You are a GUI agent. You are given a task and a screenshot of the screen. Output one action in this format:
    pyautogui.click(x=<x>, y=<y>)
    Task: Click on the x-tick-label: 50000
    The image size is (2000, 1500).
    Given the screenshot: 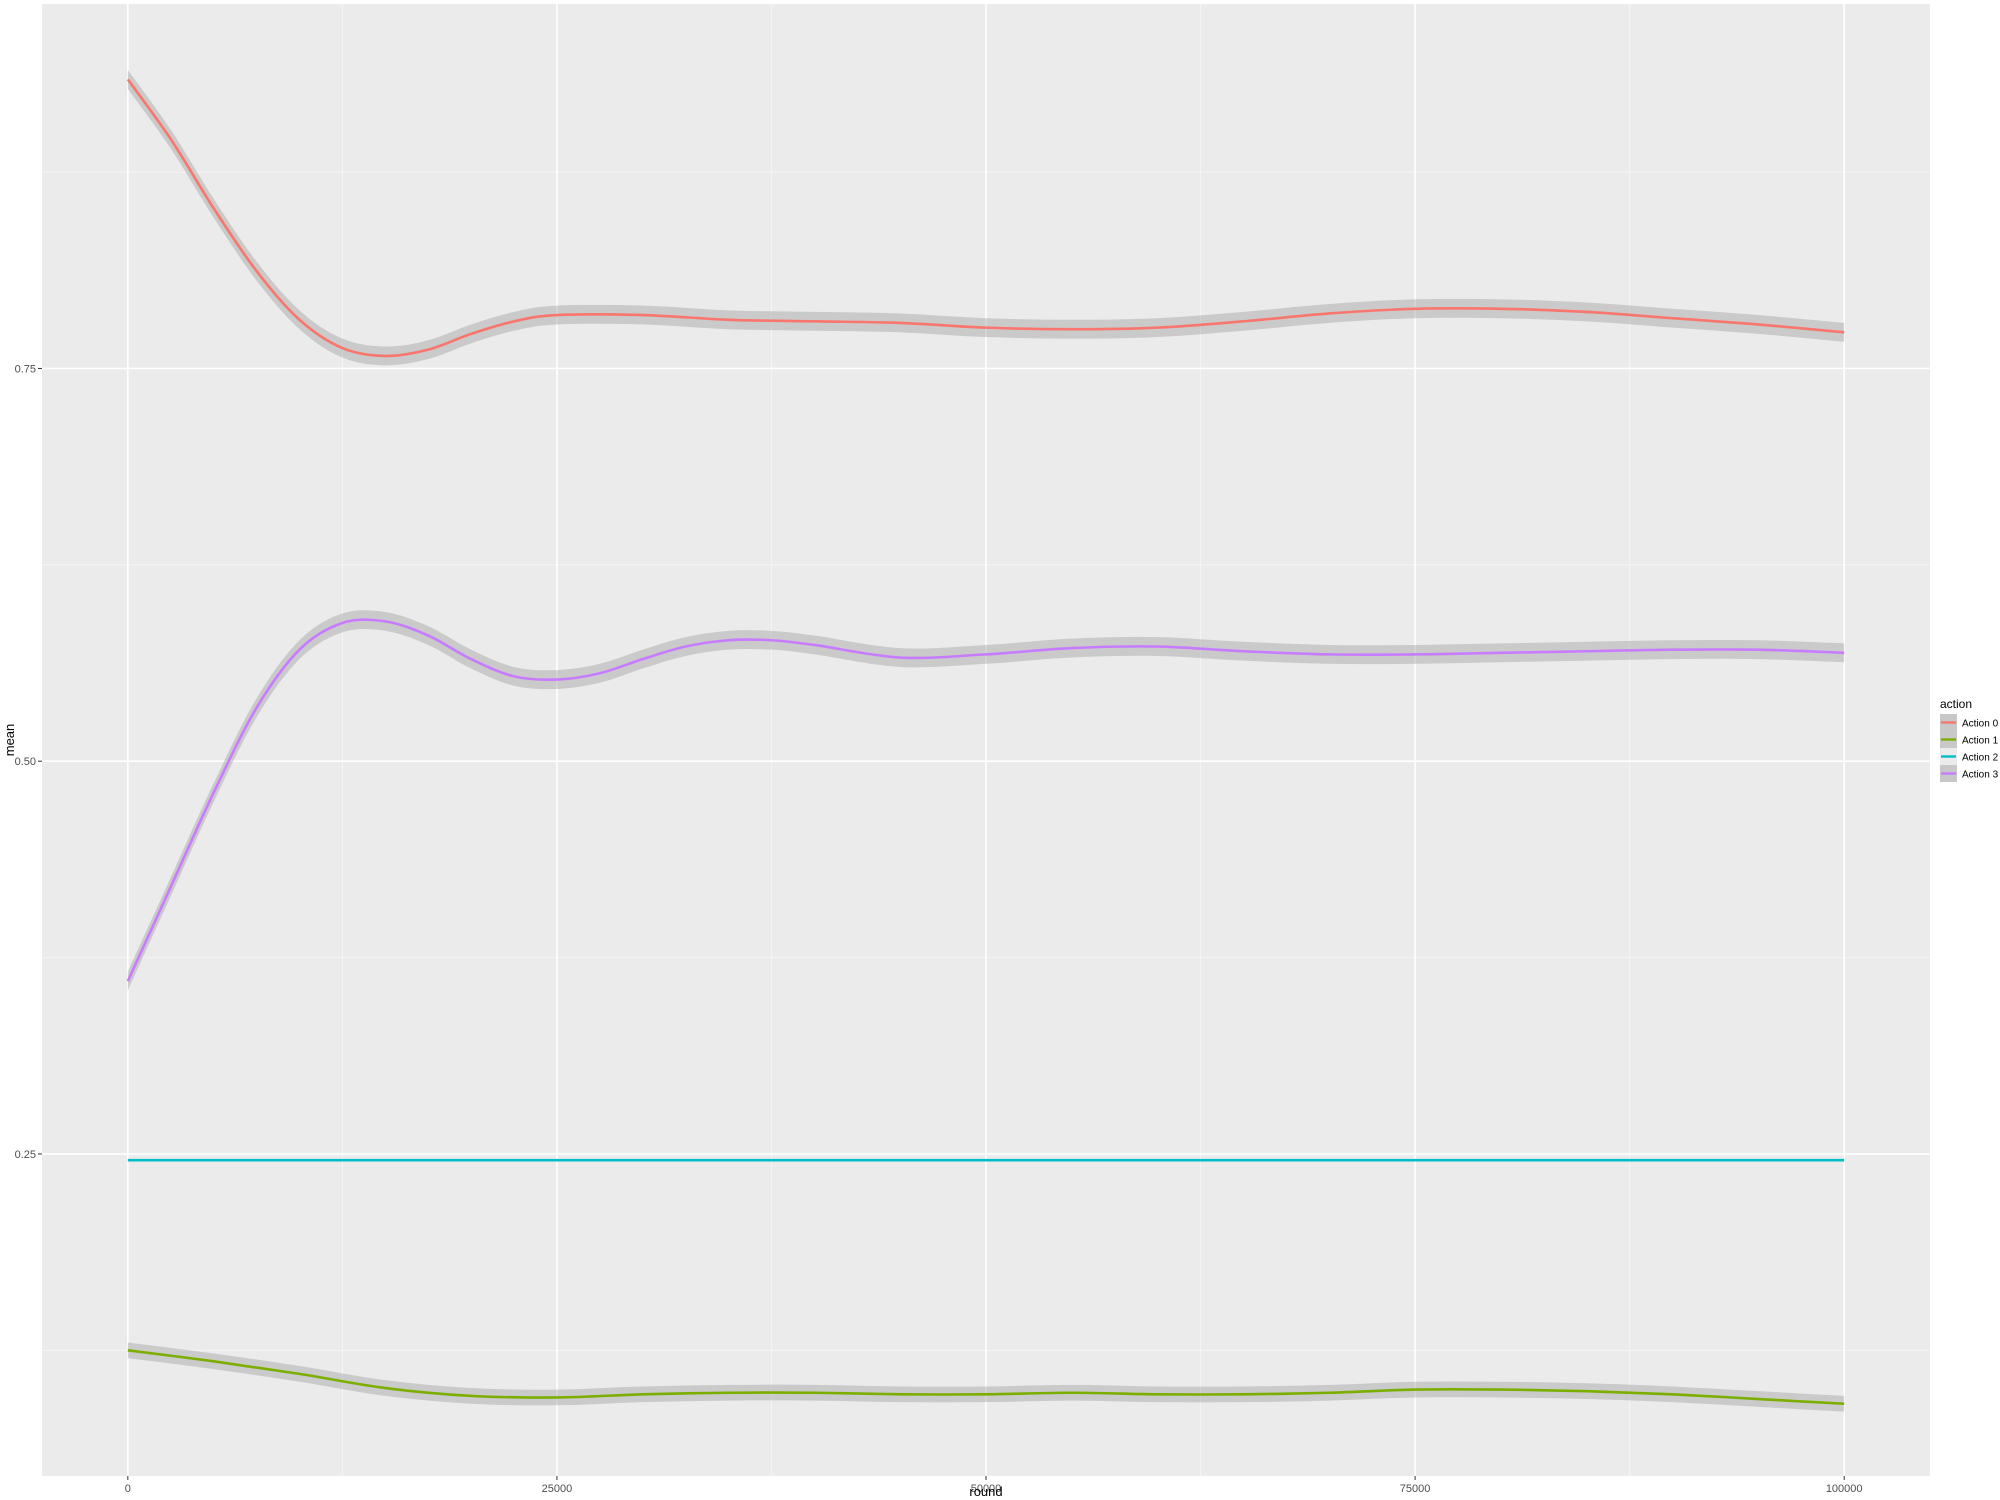 What is the action you would take?
    pyautogui.click(x=986, y=1489)
    